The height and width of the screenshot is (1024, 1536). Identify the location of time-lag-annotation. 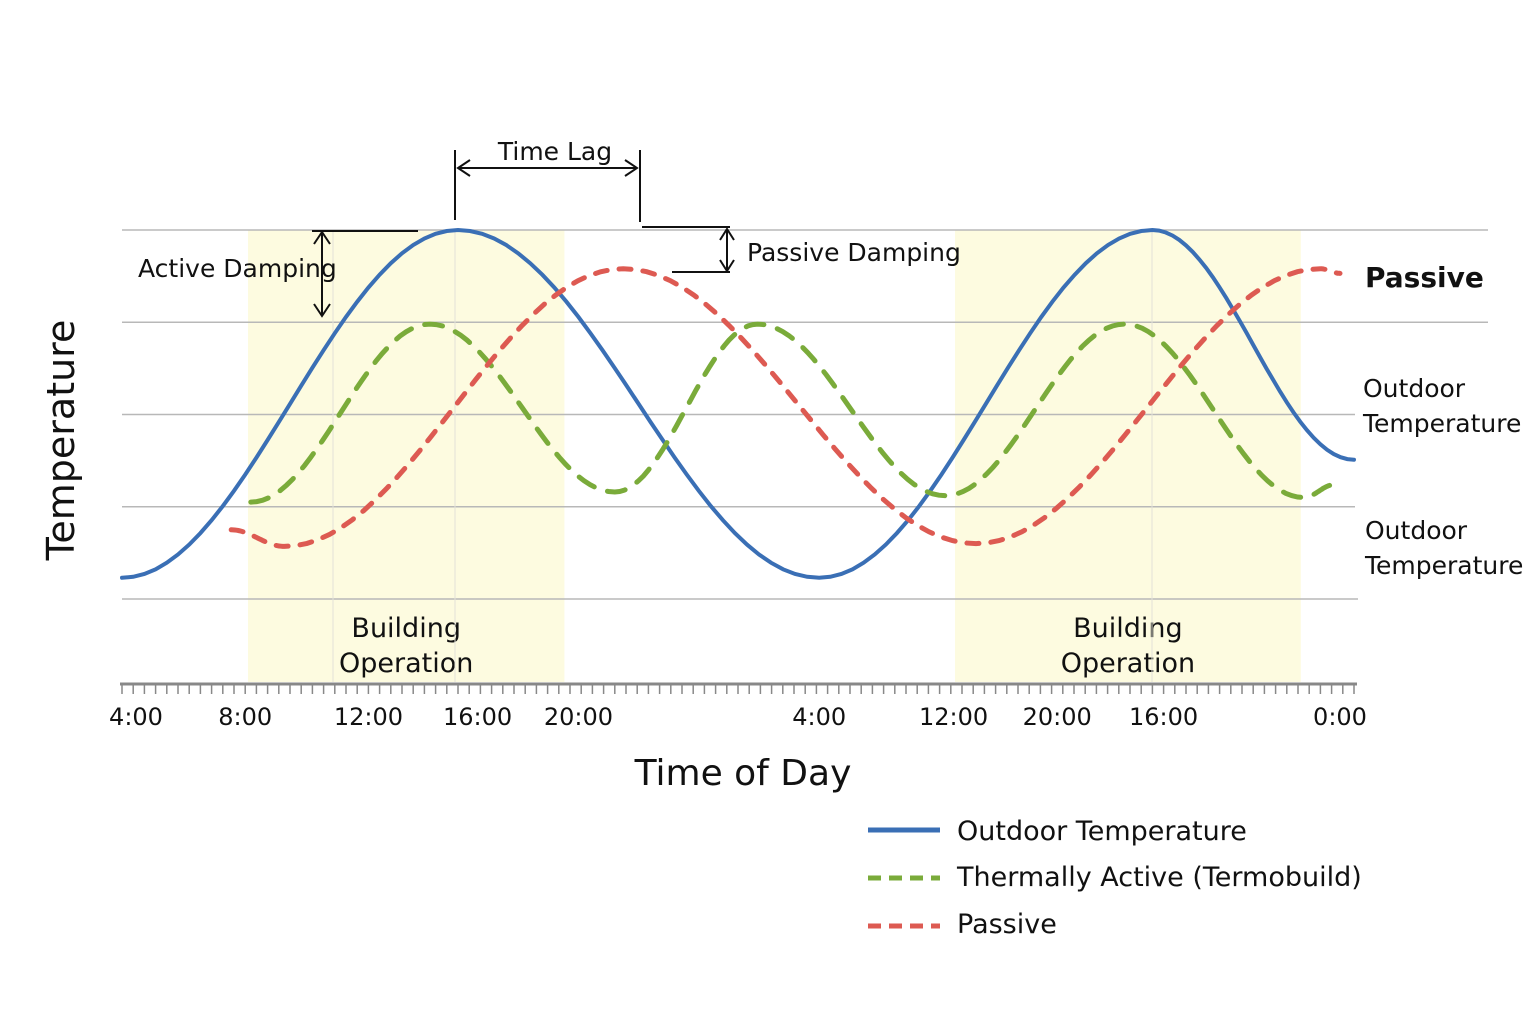
(547, 186).